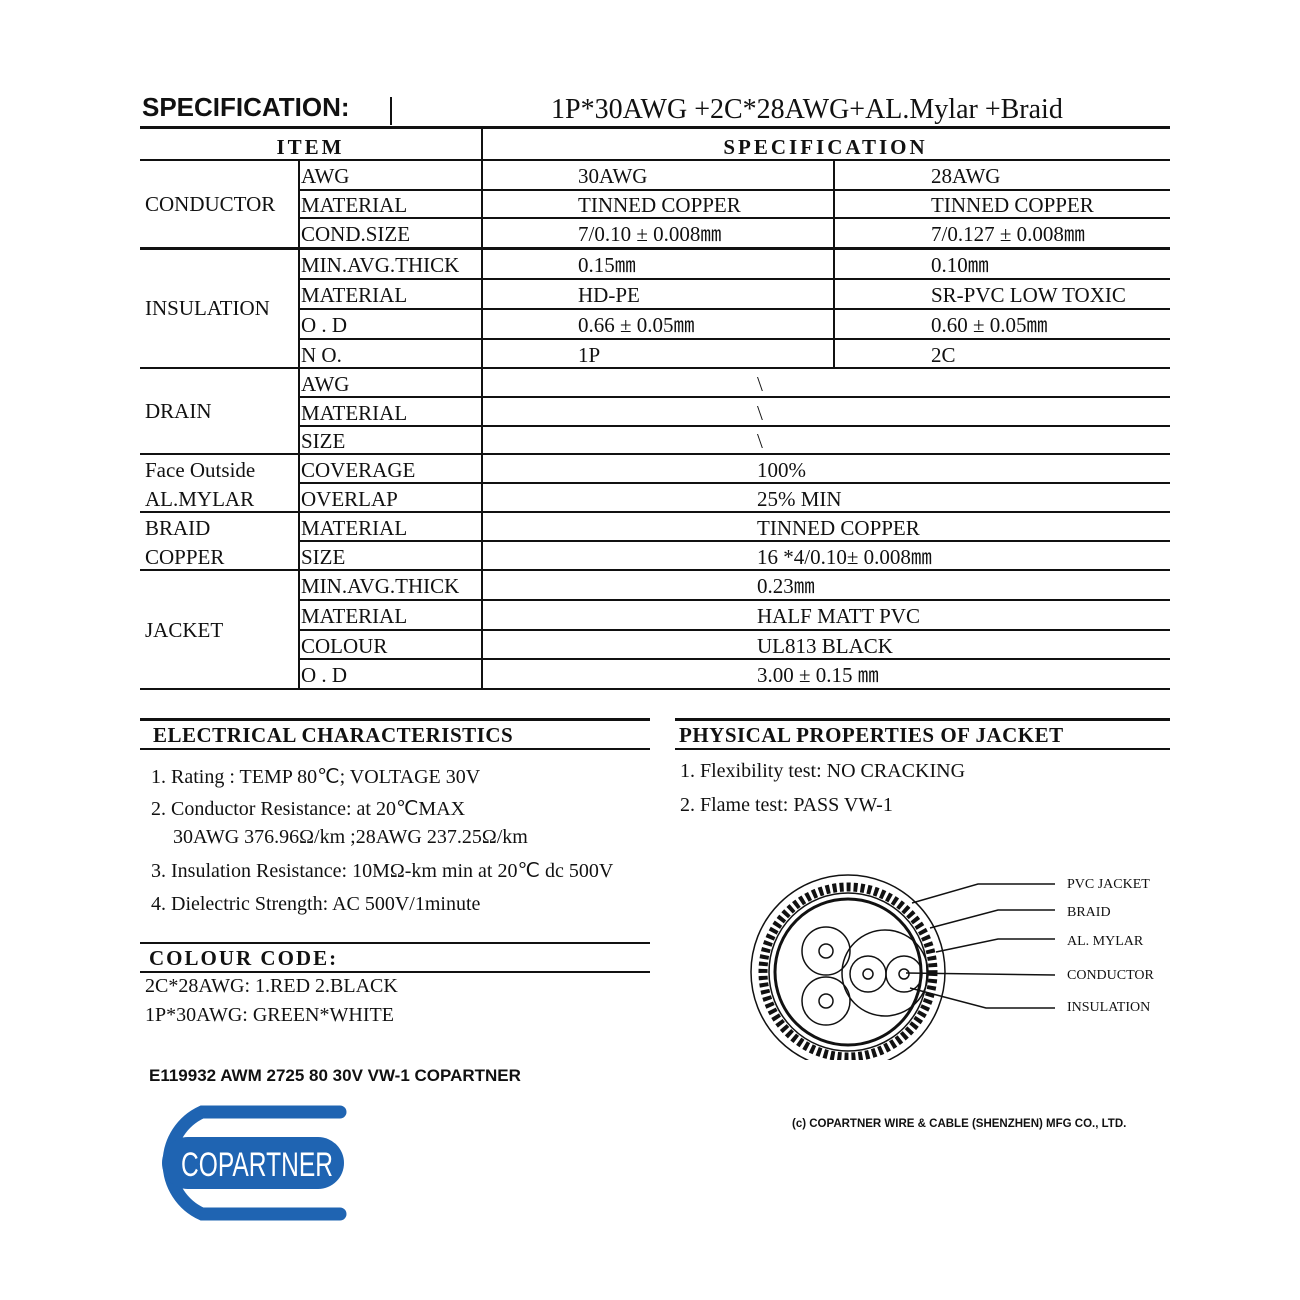  Describe the element at coordinates (636, 325) in the screenshot. I see `value-30awg: 0.66 ± 0.05㎜` at that location.